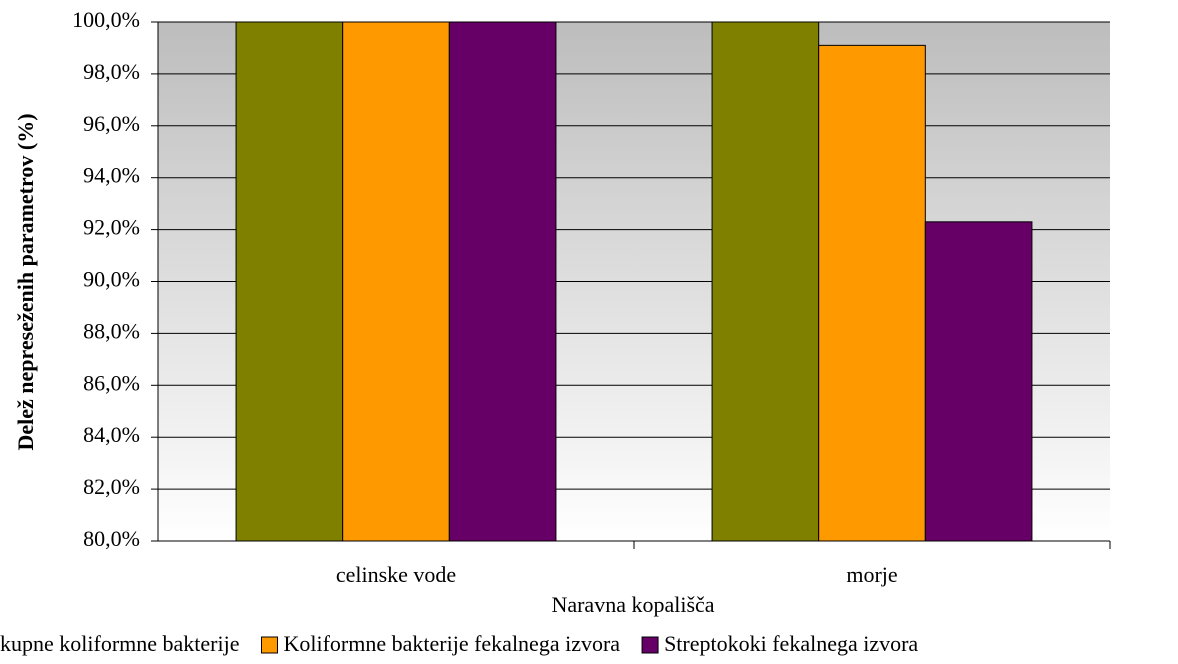 This screenshot has height=664, width=1178. I want to click on y-tick-label: 80,0%, so click(111, 538).